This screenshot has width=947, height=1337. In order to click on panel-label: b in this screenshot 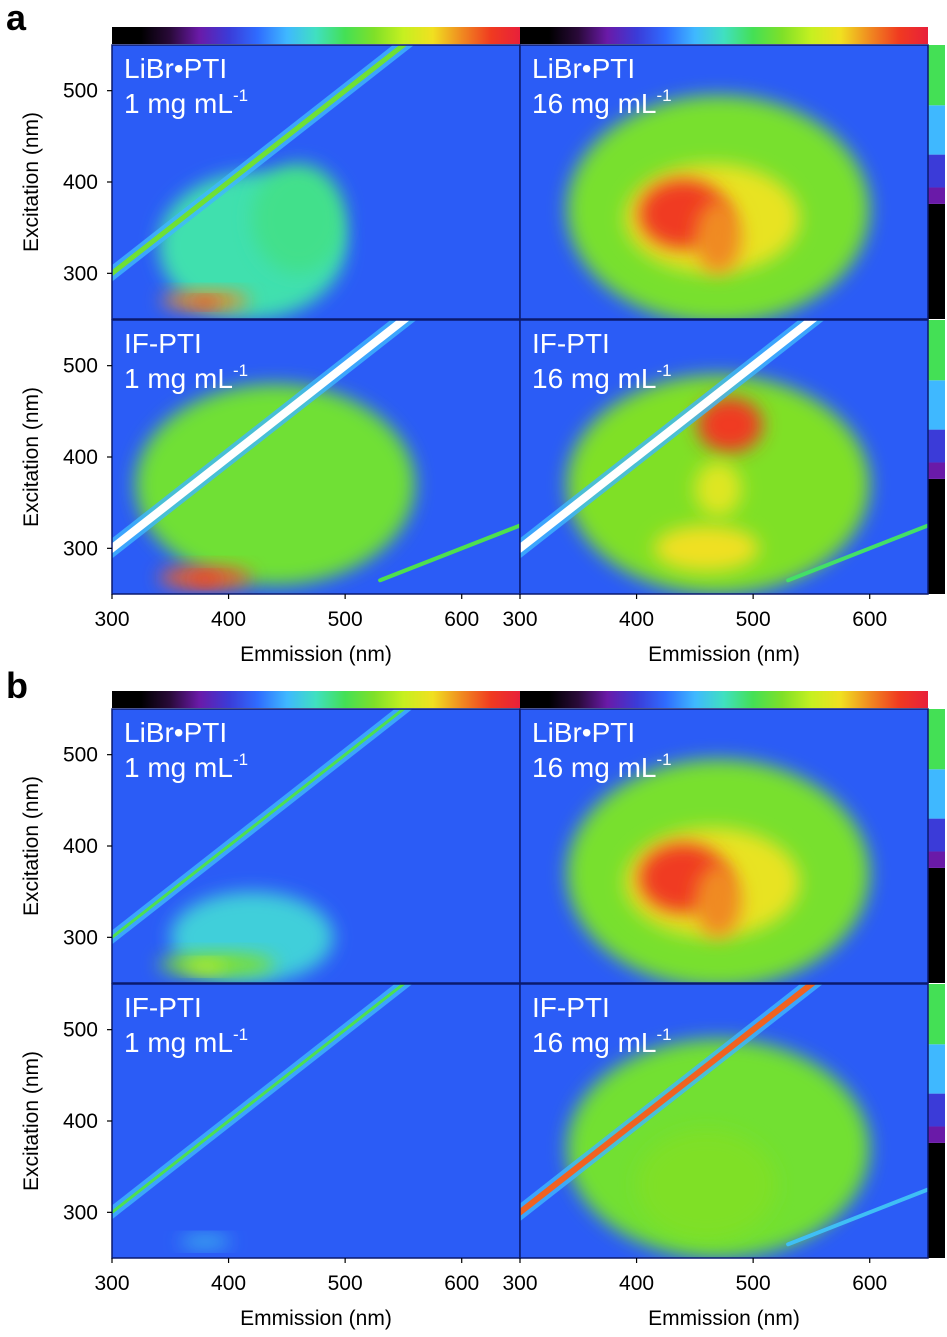, I will do `click(17, 685)`.